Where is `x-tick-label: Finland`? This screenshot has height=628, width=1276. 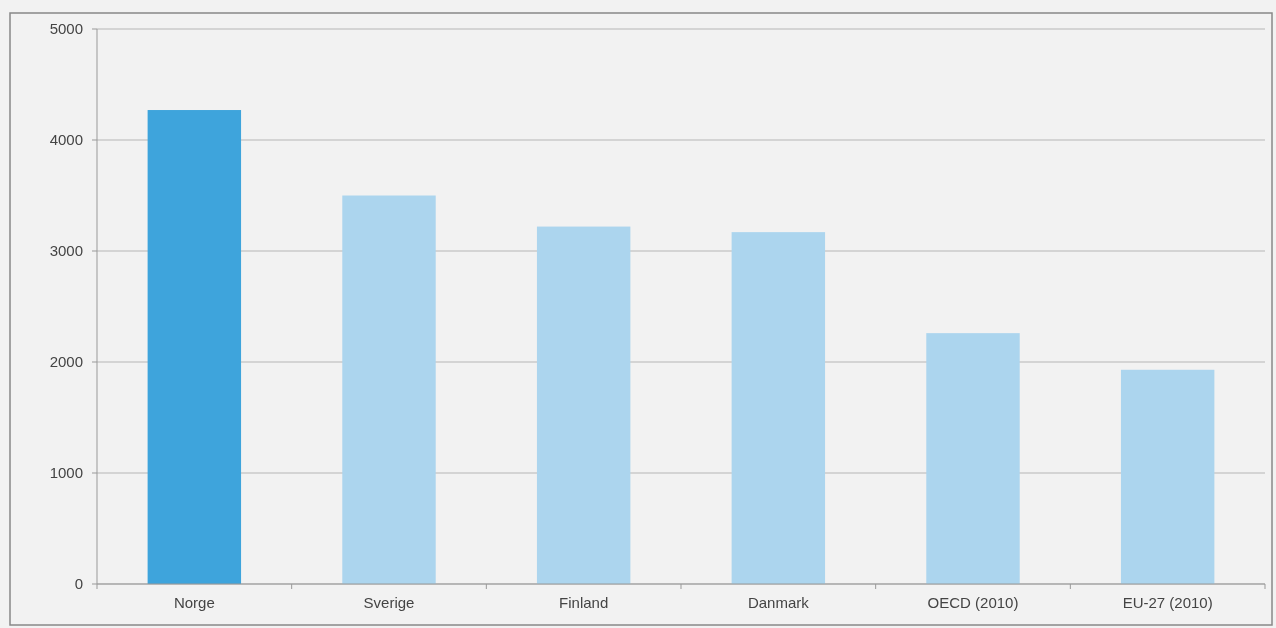 x-tick-label: Finland is located at coordinates (584, 602).